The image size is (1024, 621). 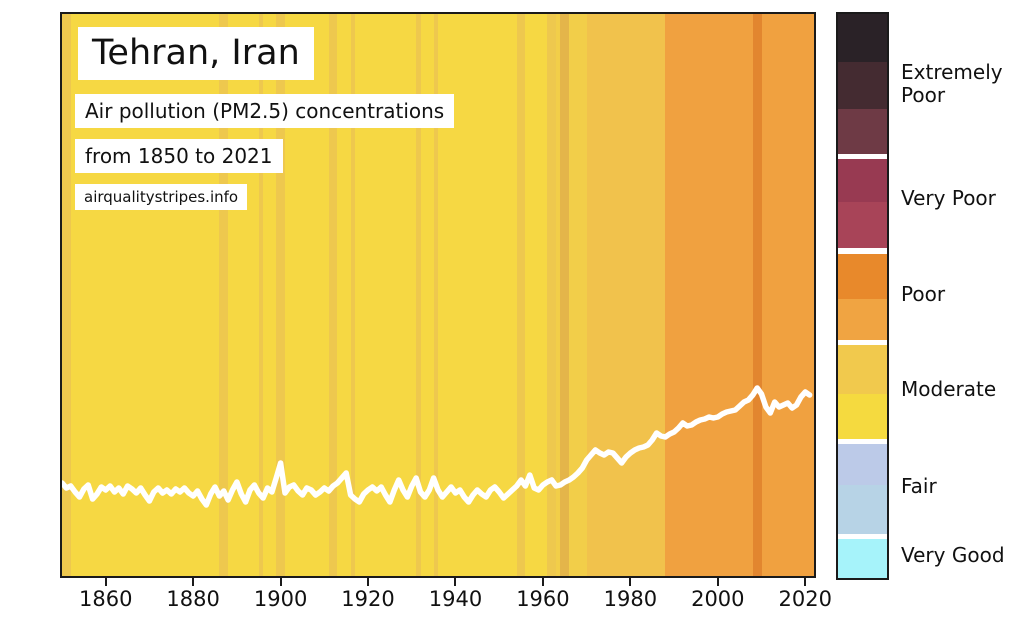 What do you see at coordinates (265, 111) in the screenshot?
I see `chart-subtitle: Air pollution (PM2.5) concentrations` at bounding box center [265, 111].